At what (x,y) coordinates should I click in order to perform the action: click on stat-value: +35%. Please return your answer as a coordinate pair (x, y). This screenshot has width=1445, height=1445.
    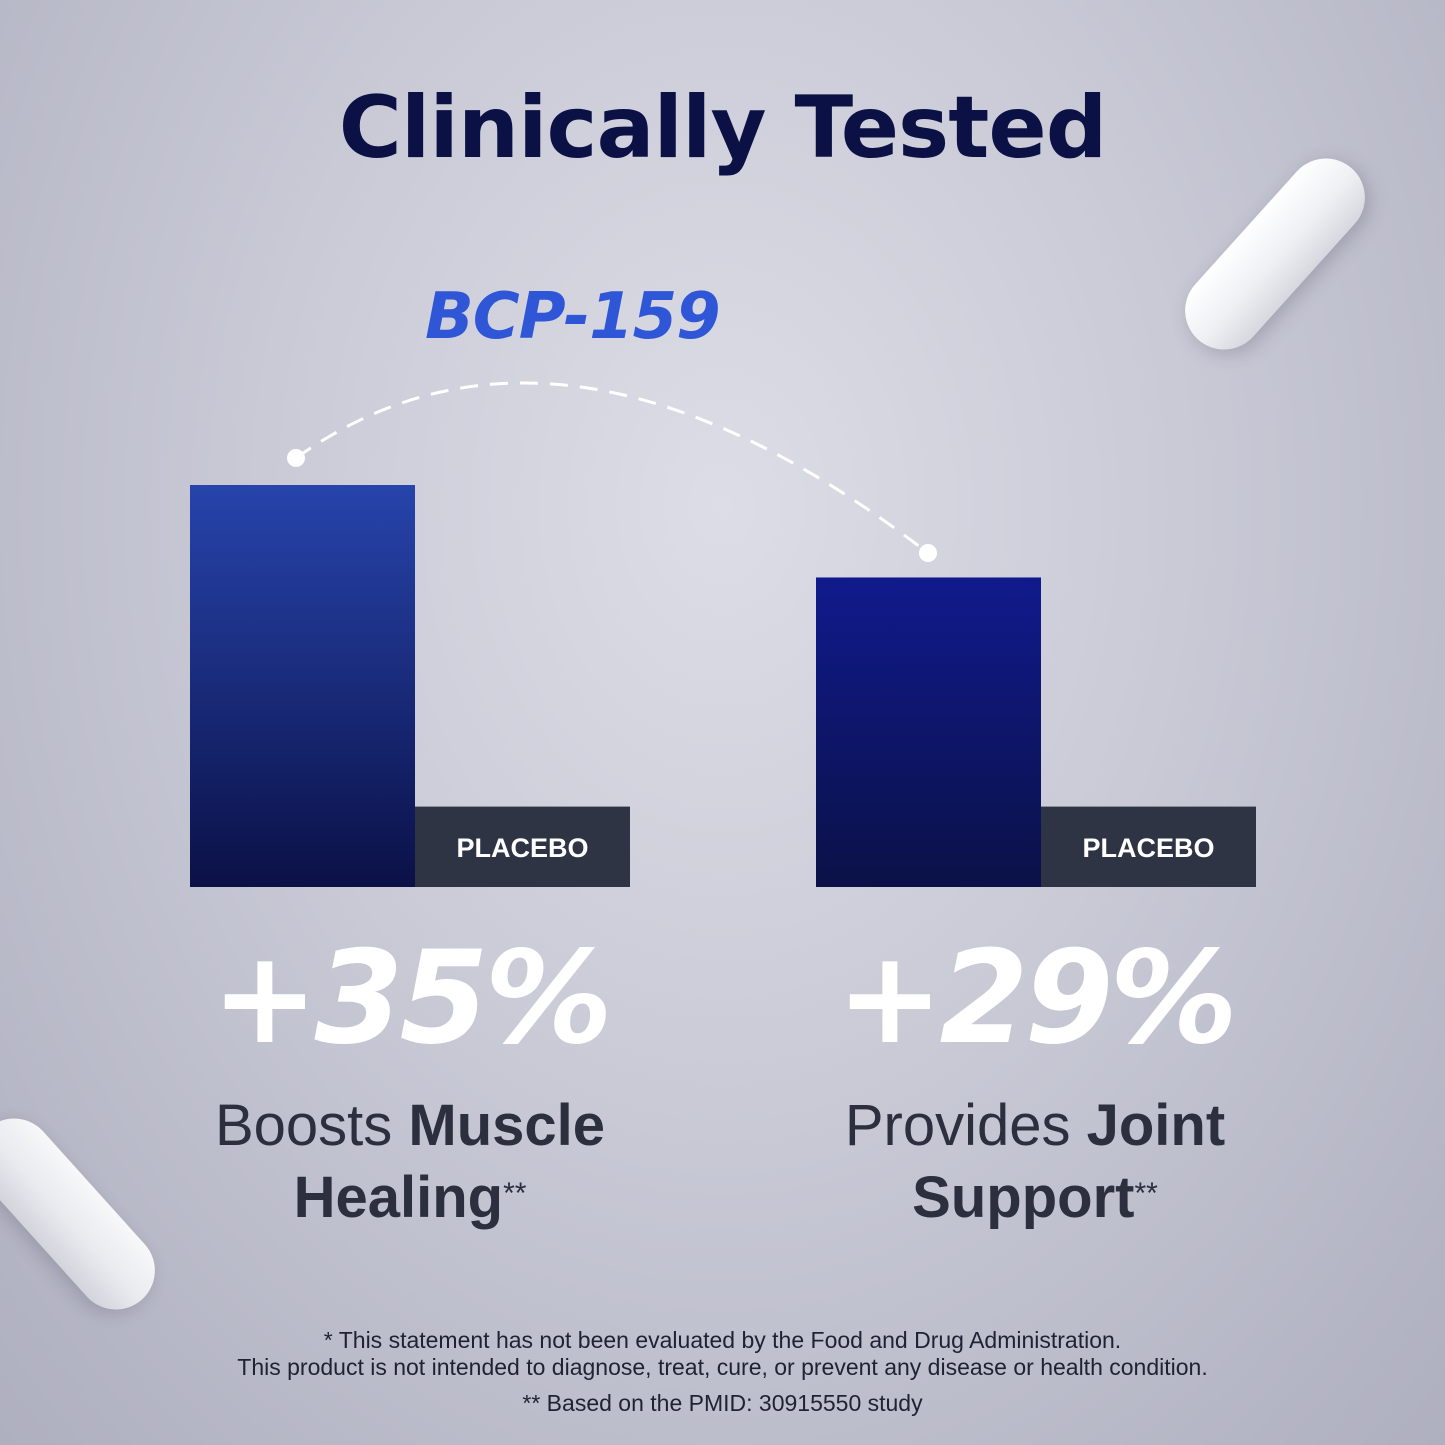
    Looking at the image, I should click on (412, 998).